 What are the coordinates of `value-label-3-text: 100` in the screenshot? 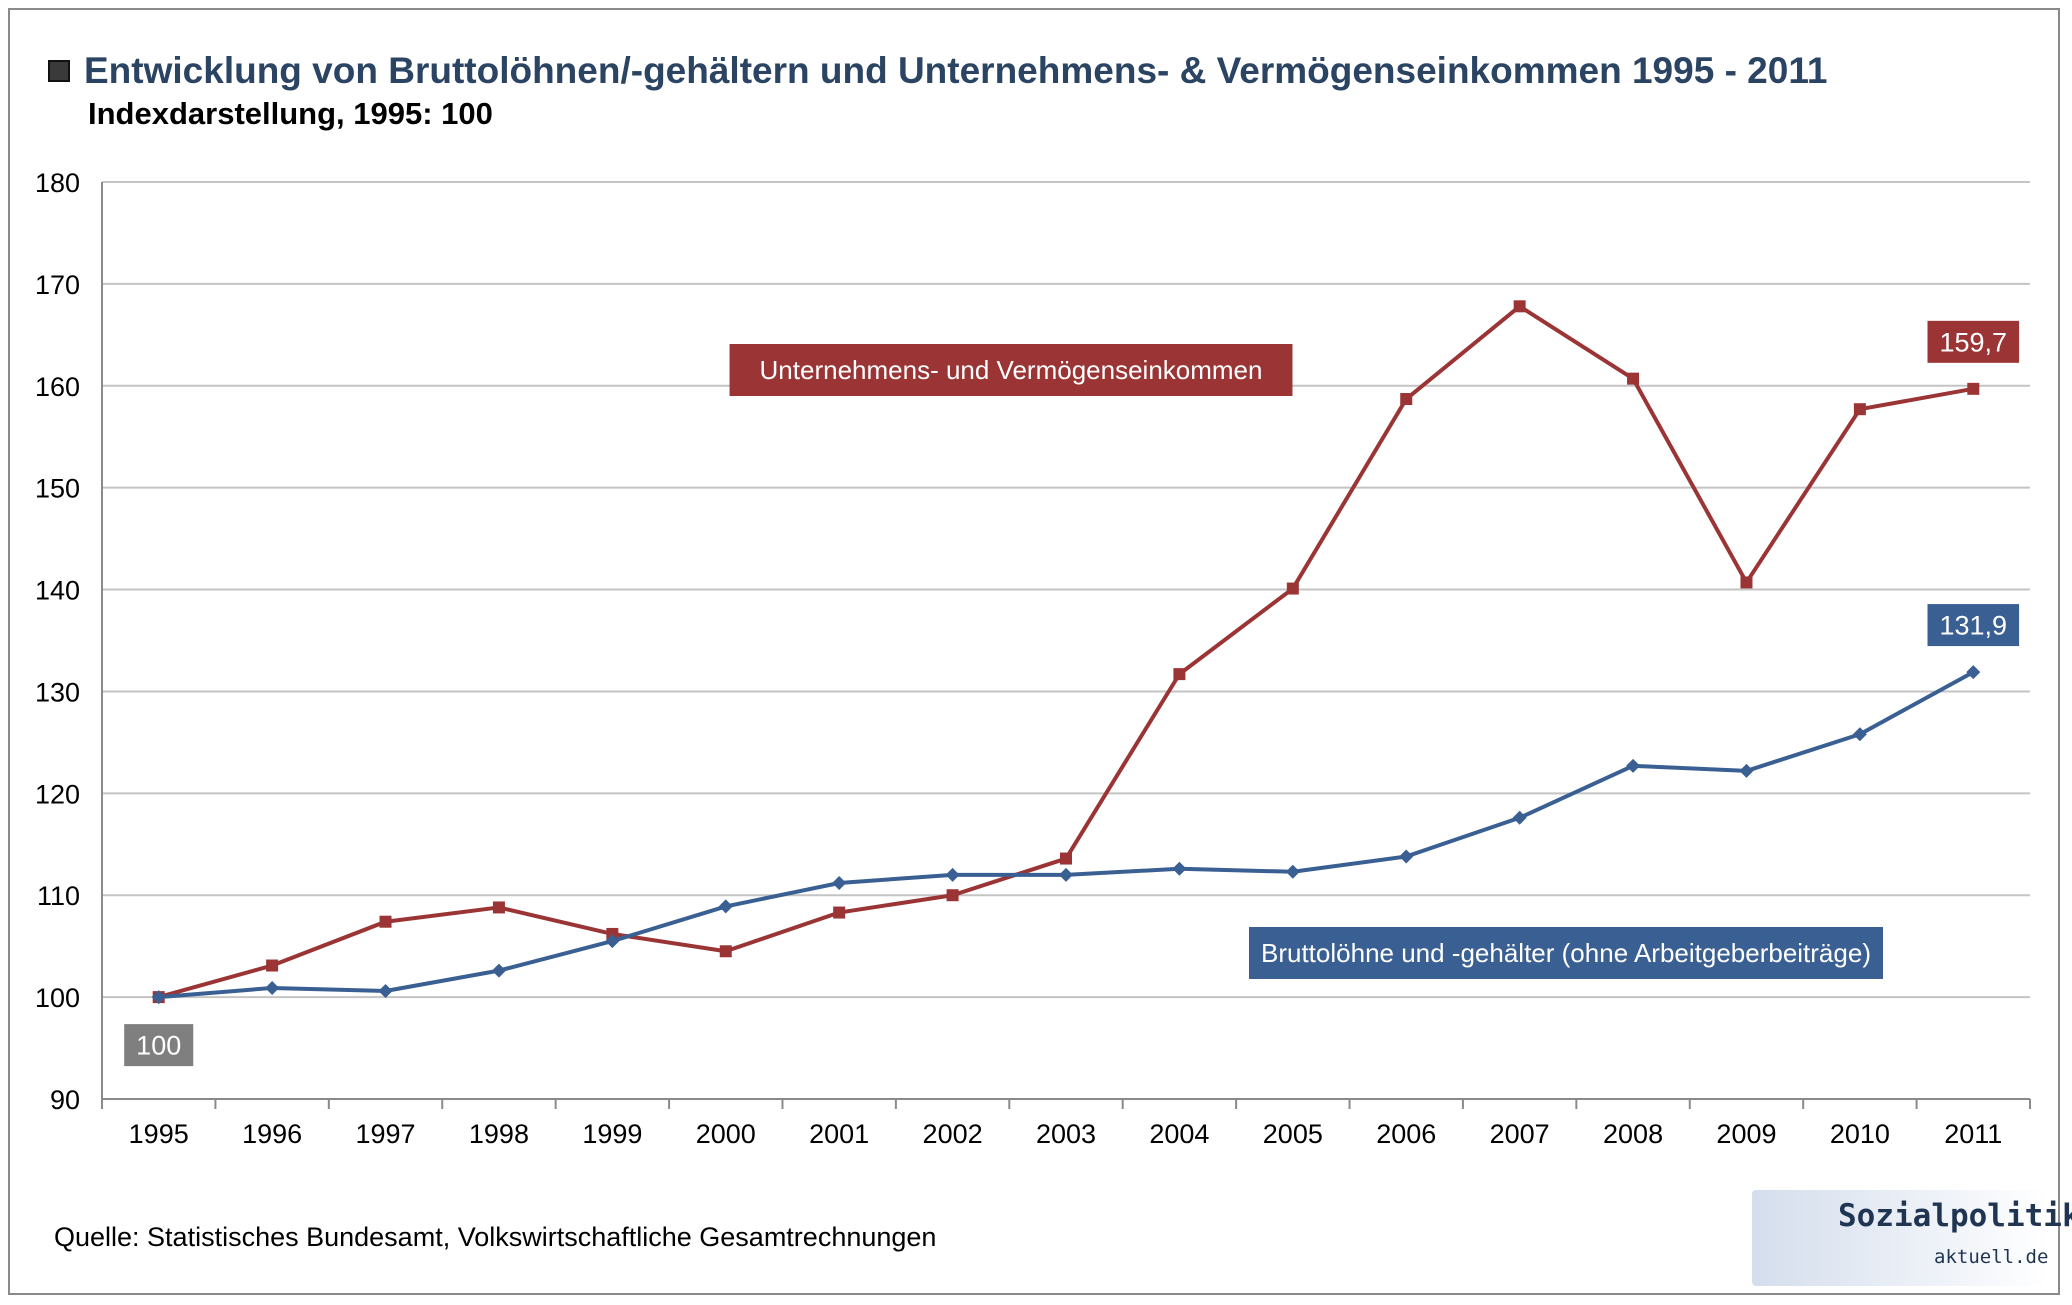 It's located at (158, 1046).